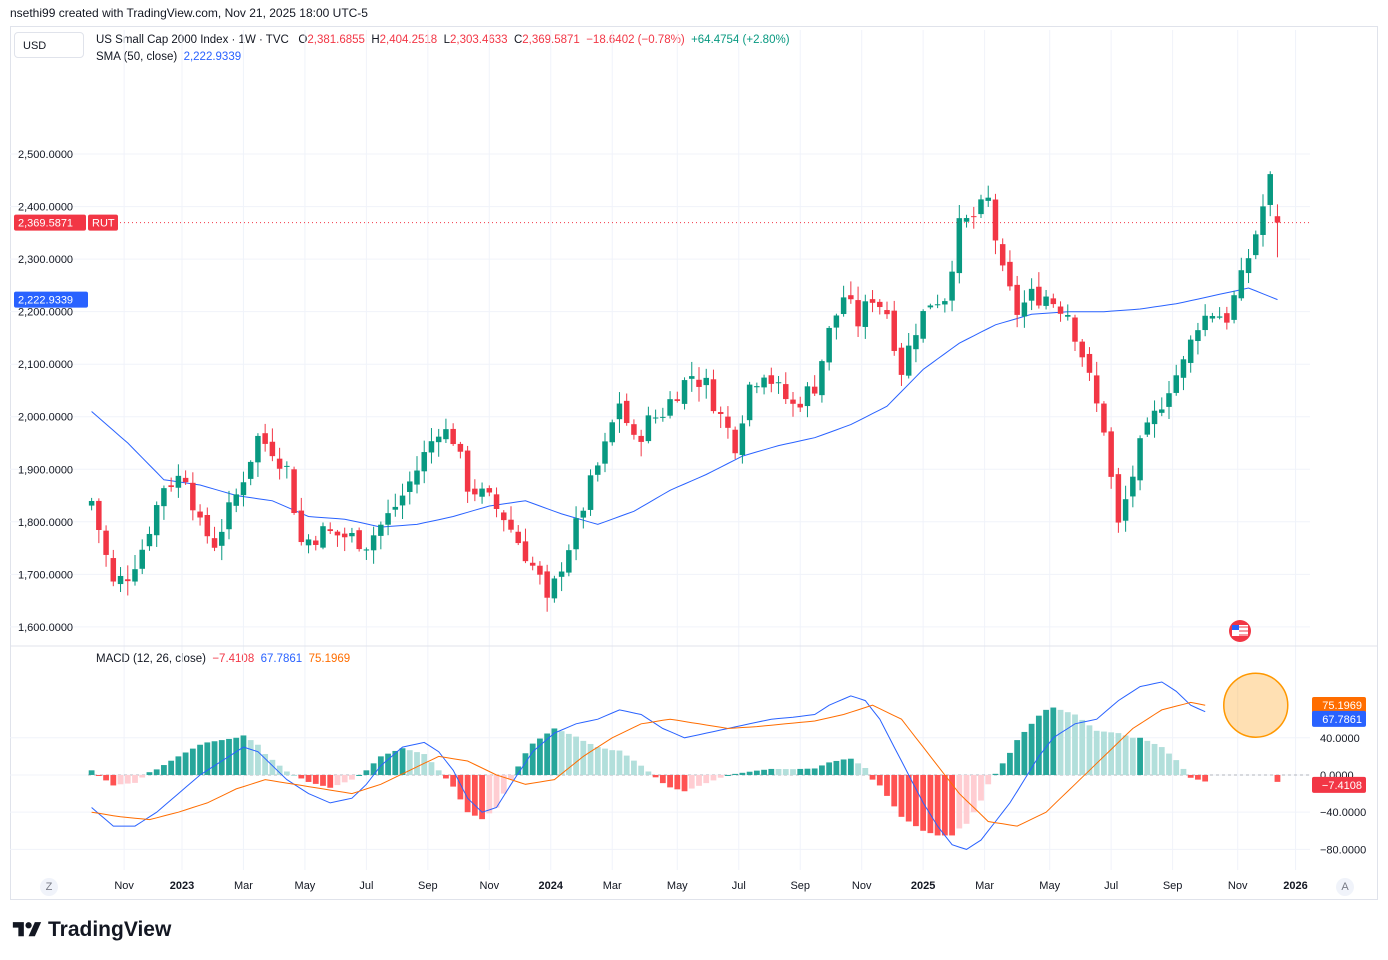 The height and width of the screenshot is (960, 1388). What do you see at coordinates (1345, 887) in the screenshot?
I see `auto-scale-button: A` at bounding box center [1345, 887].